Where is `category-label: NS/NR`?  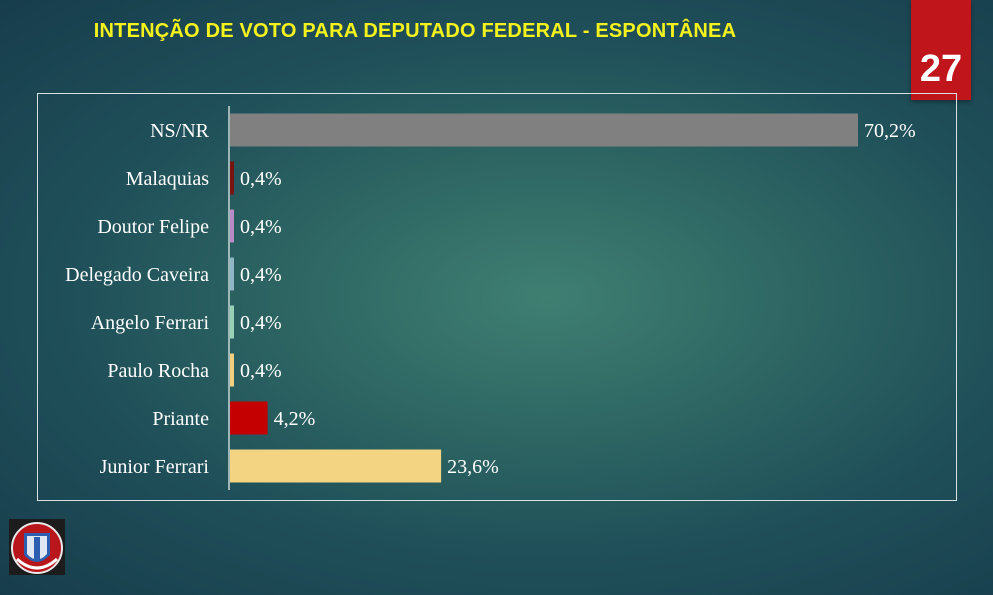
category-label: NS/NR is located at coordinates (180, 131).